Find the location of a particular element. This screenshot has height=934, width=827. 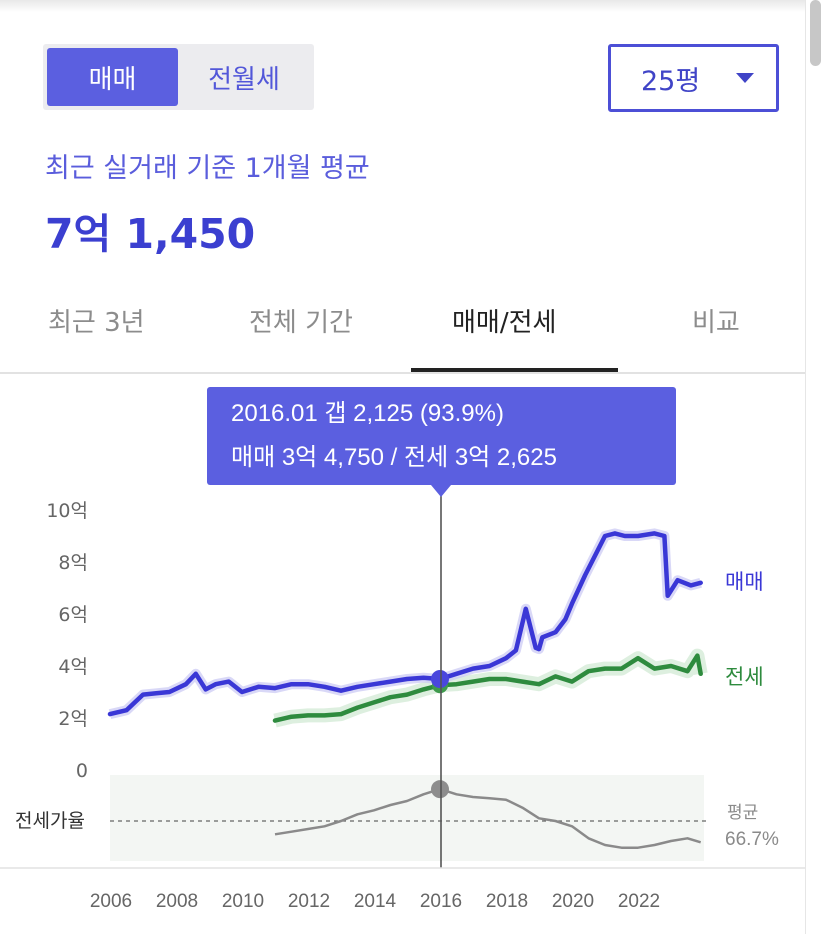

y-axis-ticks: 0 2억 4억 6억 8억 10억 is located at coordinates (67, 641).